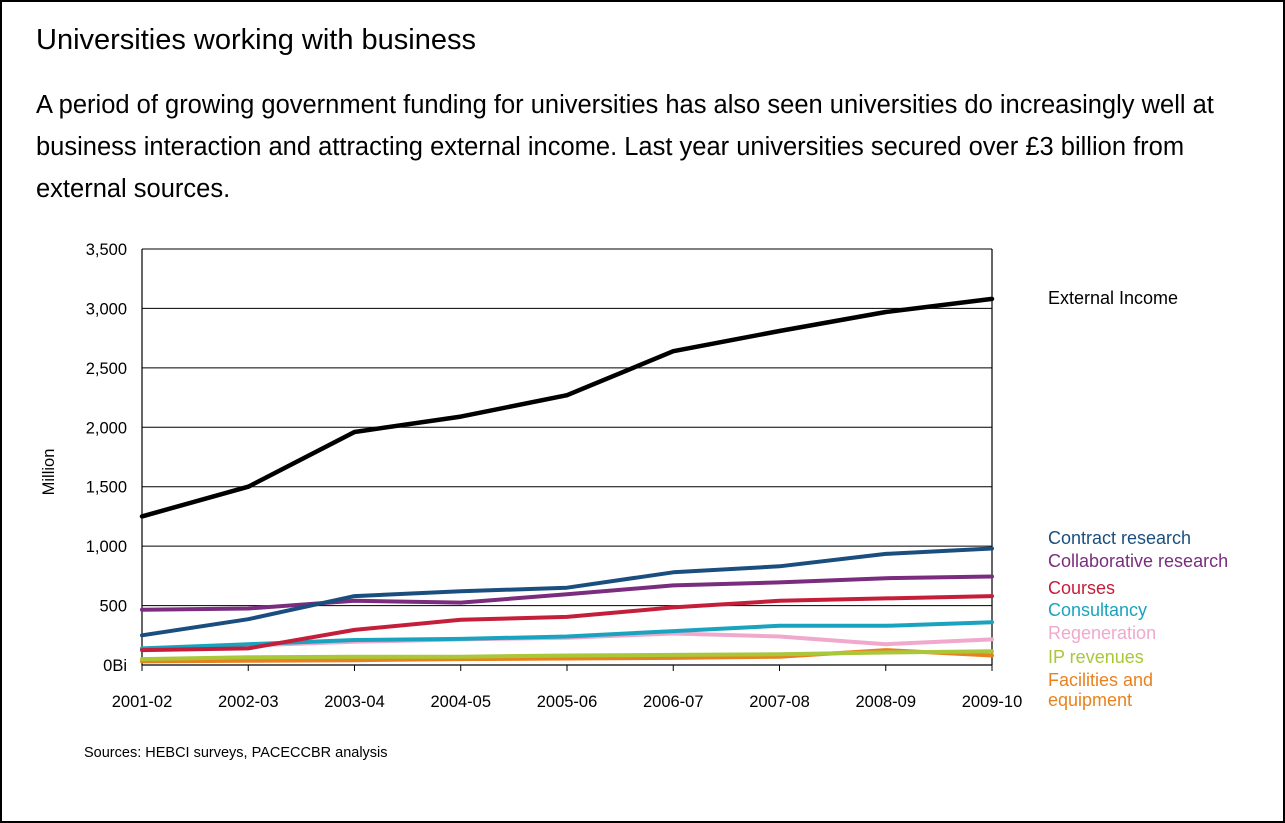 The height and width of the screenshot is (823, 1285). What do you see at coordinates (1096, 657) in the screenshot?
I see `legend-label-ip-revenues: IP revenues` at bounding box center [1096, 657].